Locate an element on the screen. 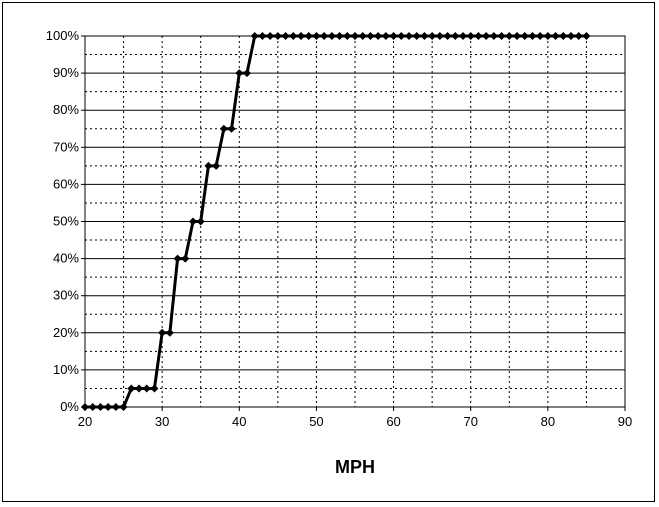 This screenshot has height=507, width=659. x-tick-label: 70 is located at coordinates (470, 421).